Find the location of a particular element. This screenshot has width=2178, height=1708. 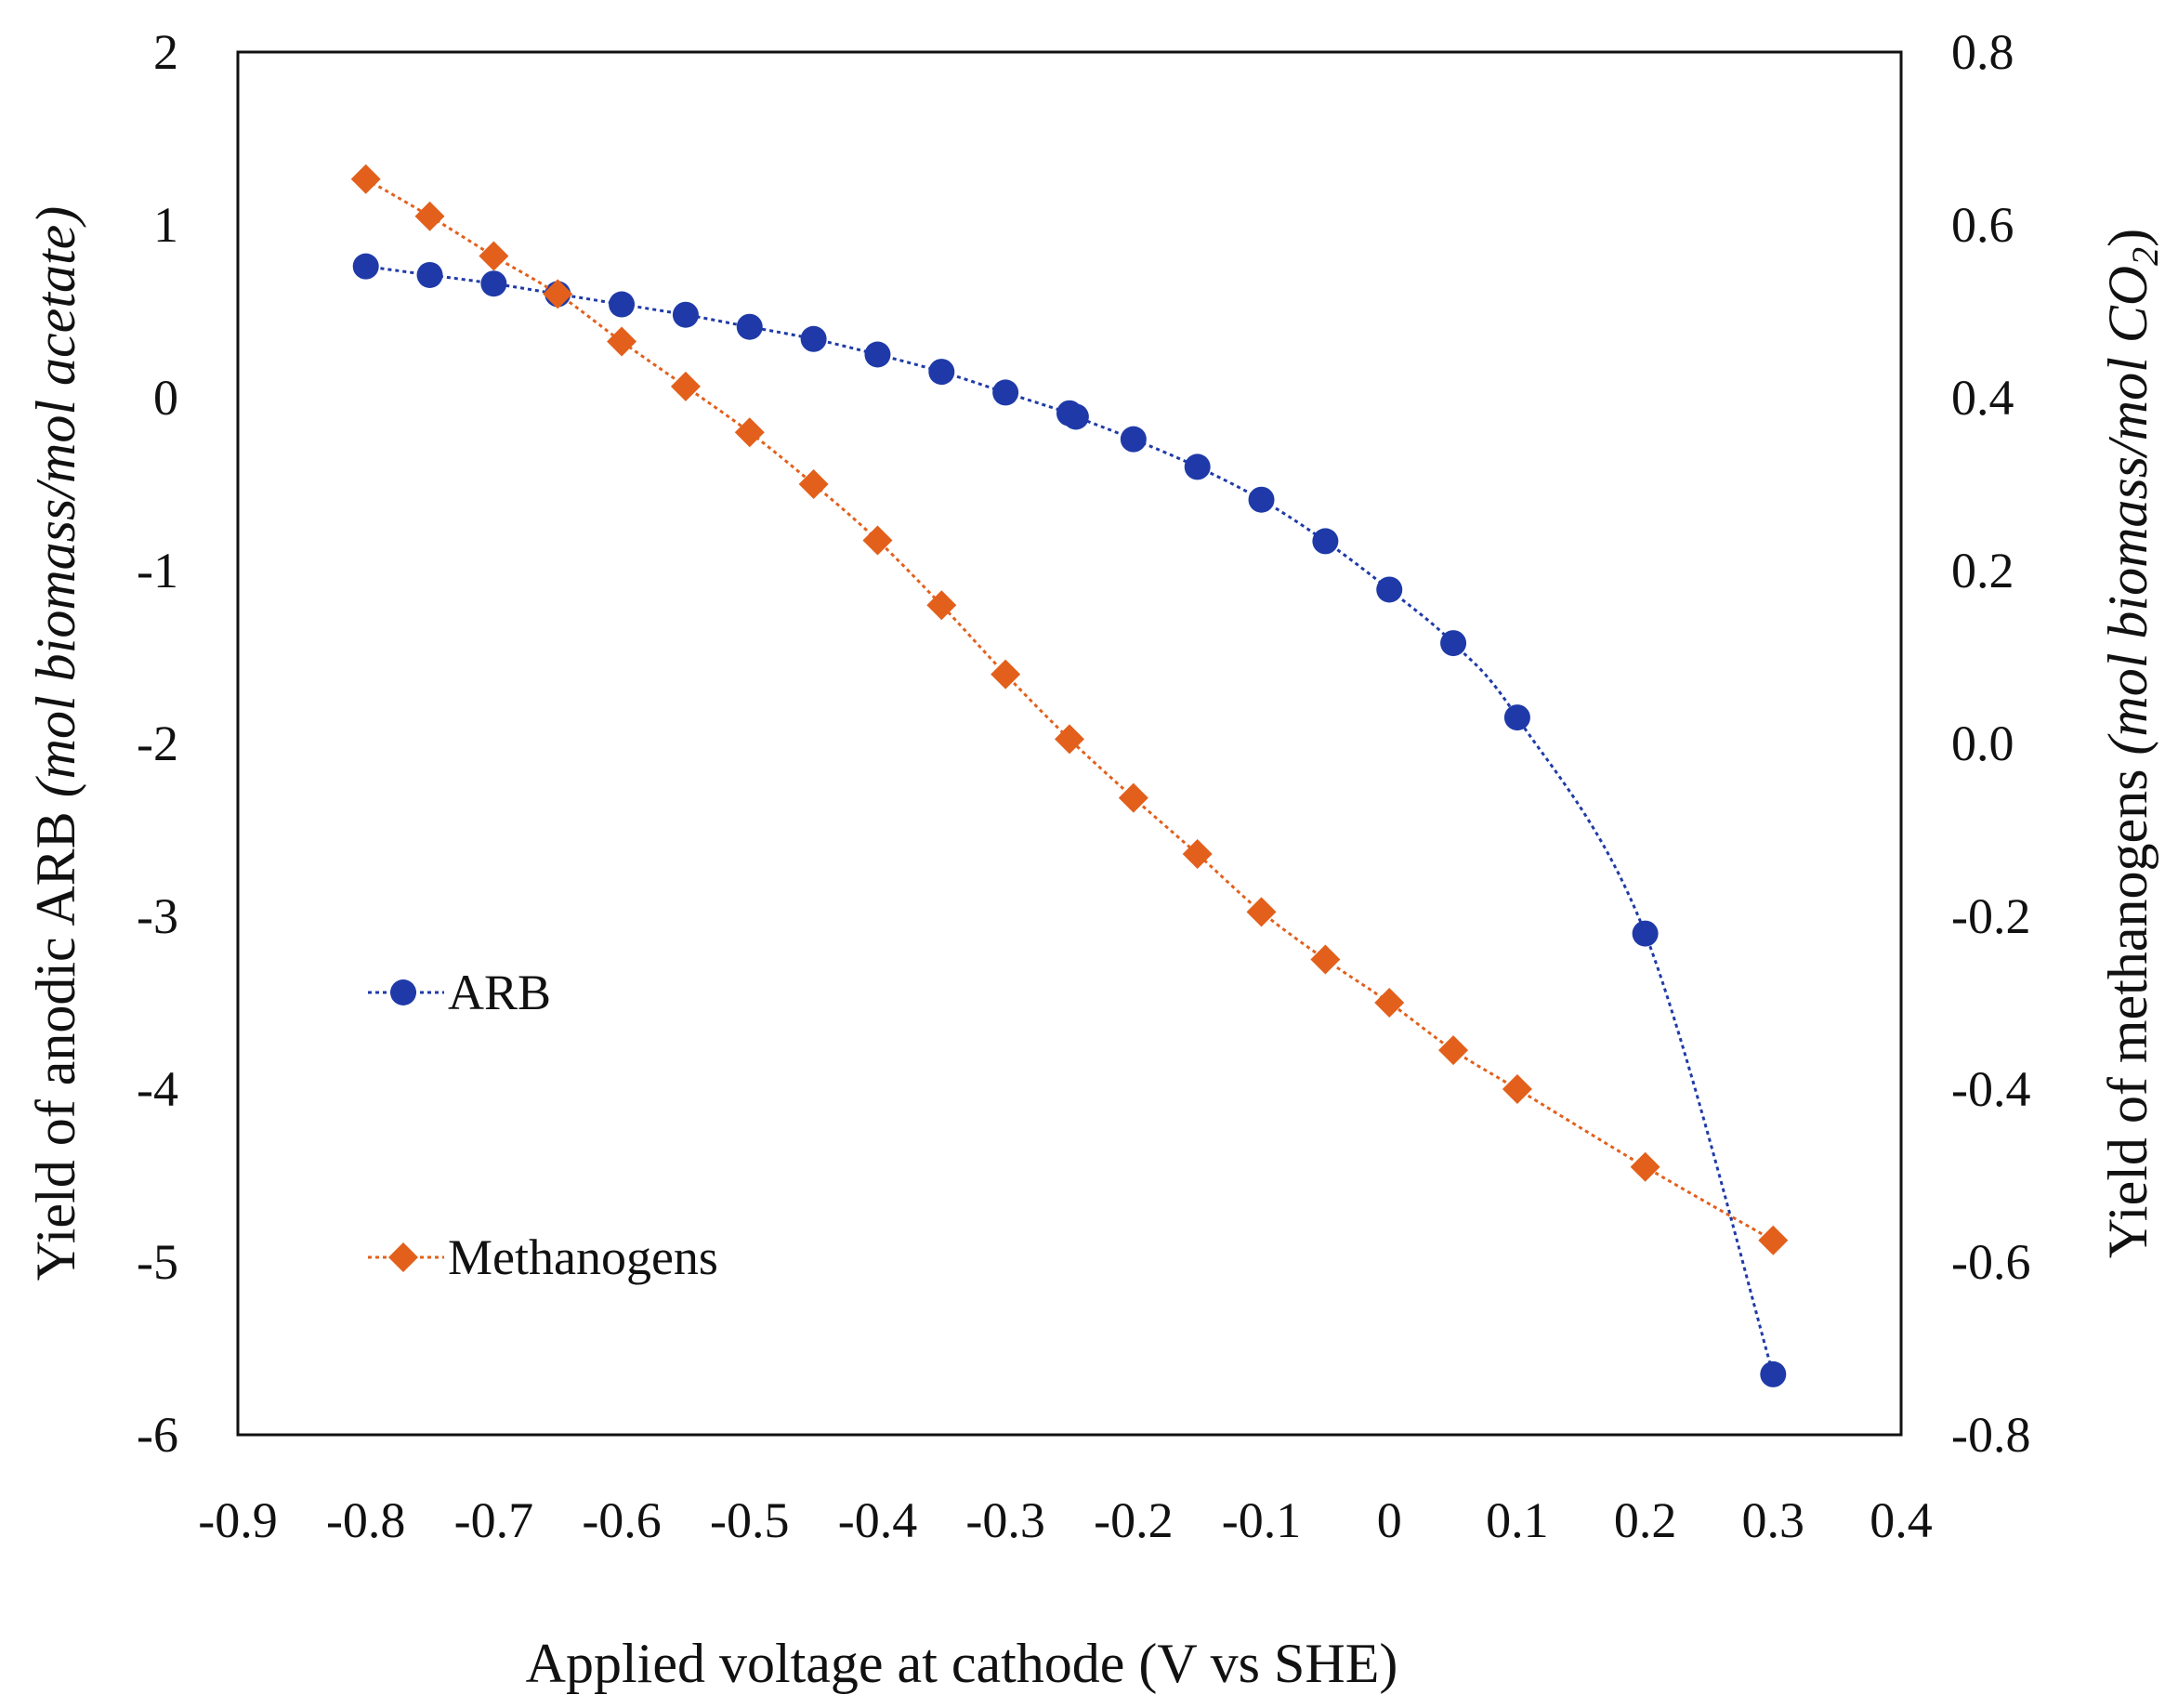

left-y-tick-label: -4 is located at coordinates (158, 1089).